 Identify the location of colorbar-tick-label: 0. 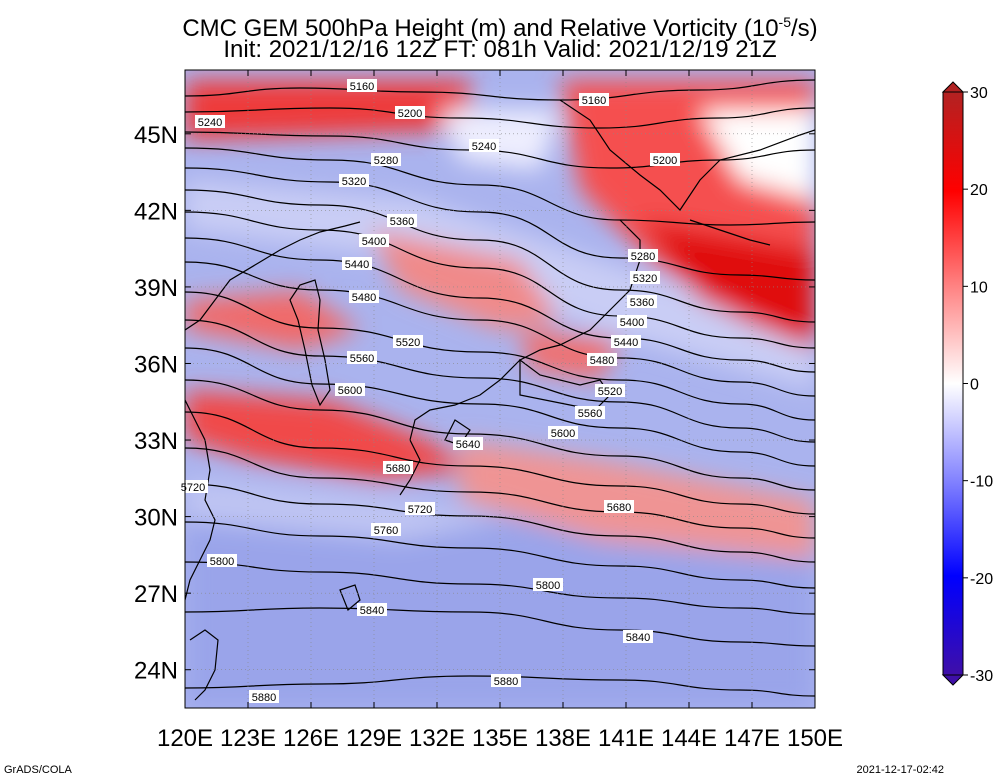
(974, 385).